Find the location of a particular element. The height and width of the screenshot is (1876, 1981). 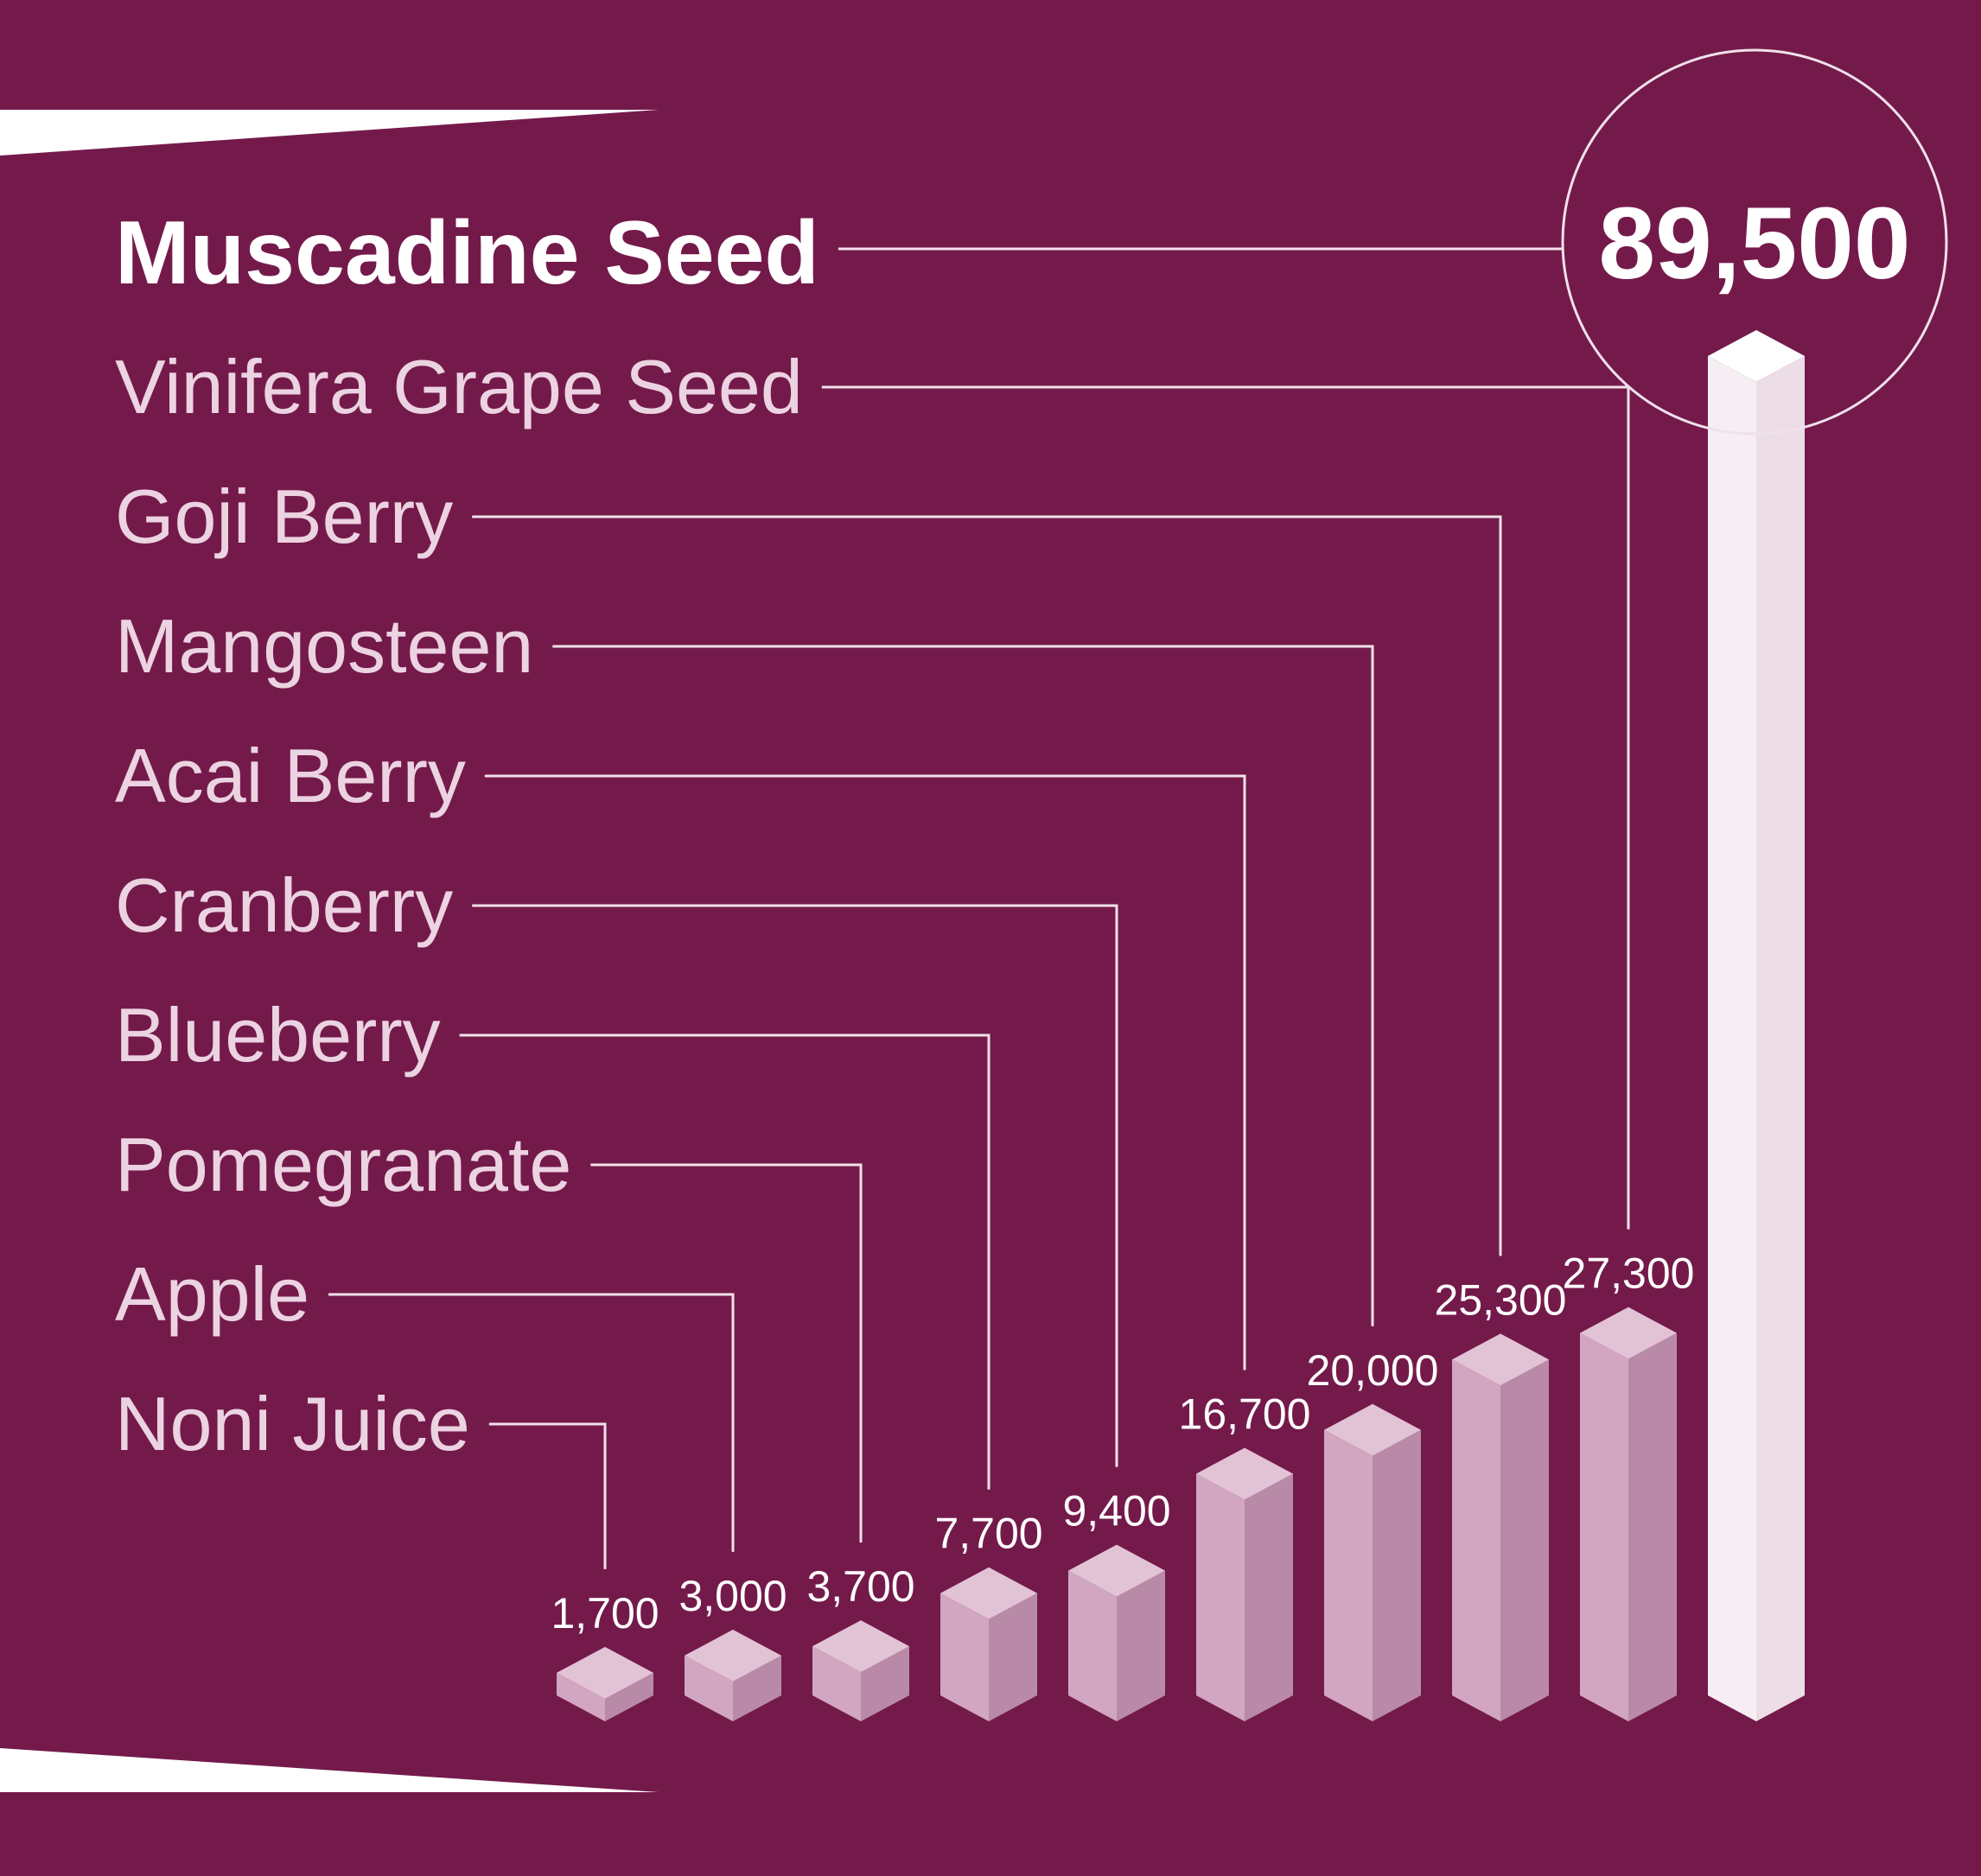

label-blueberry: Blueberry is located at coordinates (278, 1035).